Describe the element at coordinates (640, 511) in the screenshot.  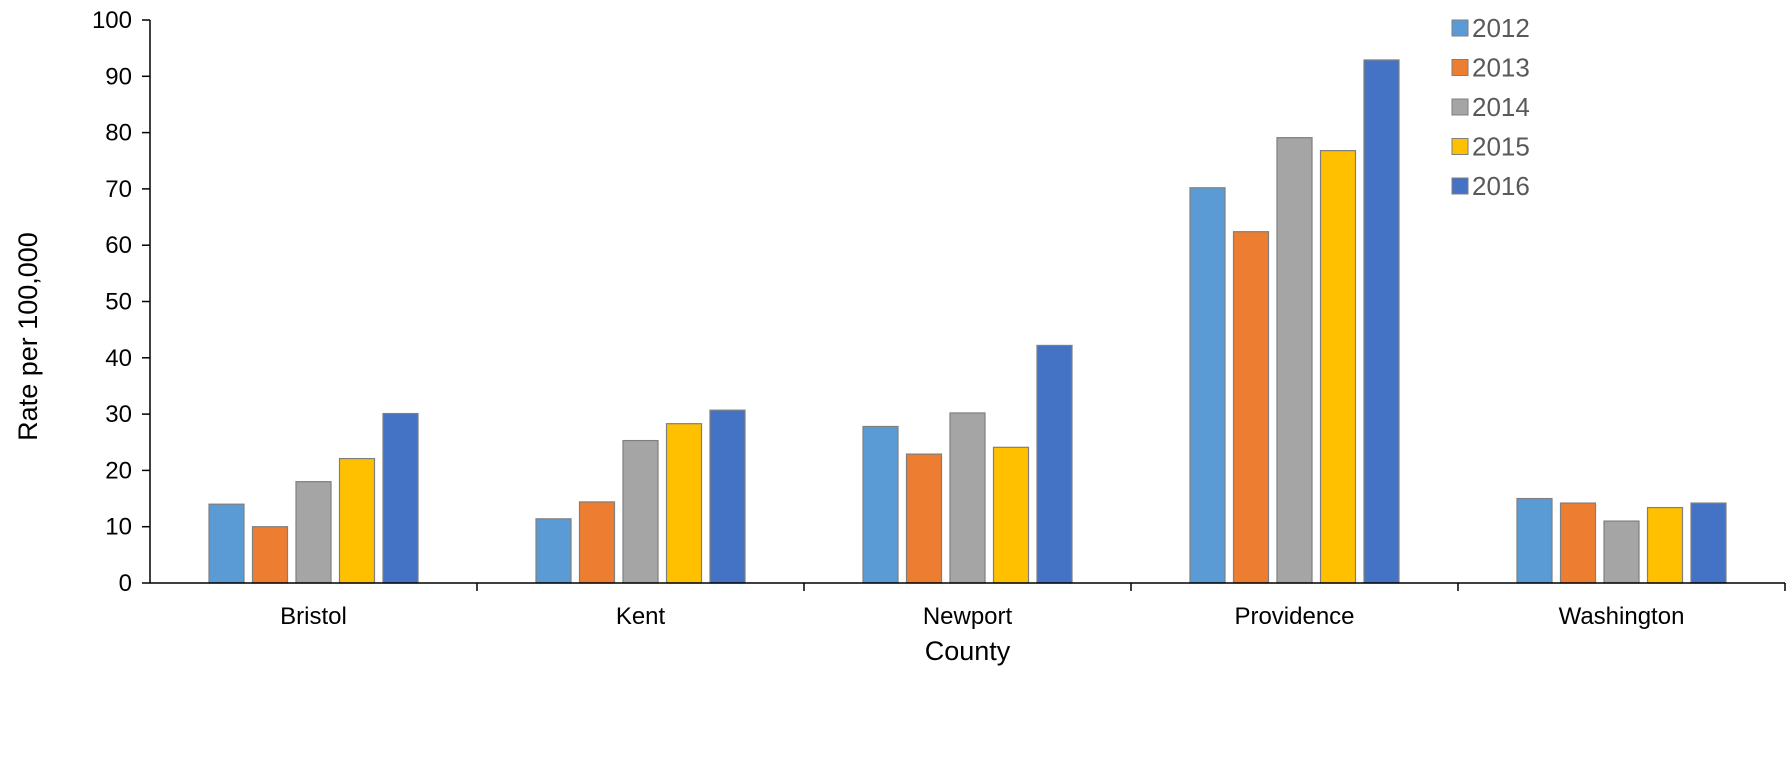
I see `bar-kent-2014` at that location.